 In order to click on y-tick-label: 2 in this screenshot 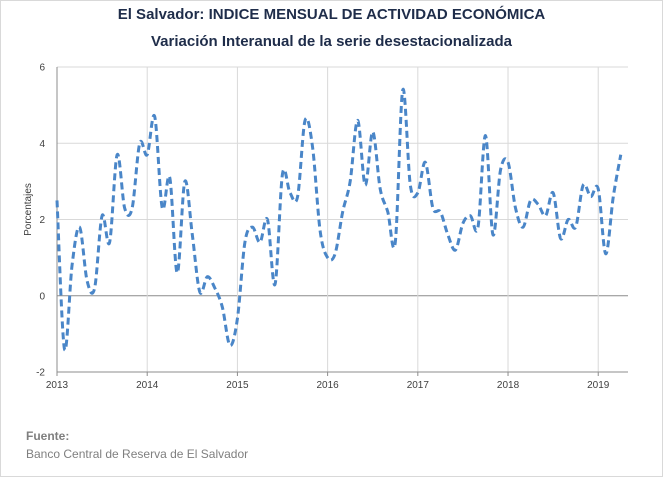, I will do `click(42, 220)`.